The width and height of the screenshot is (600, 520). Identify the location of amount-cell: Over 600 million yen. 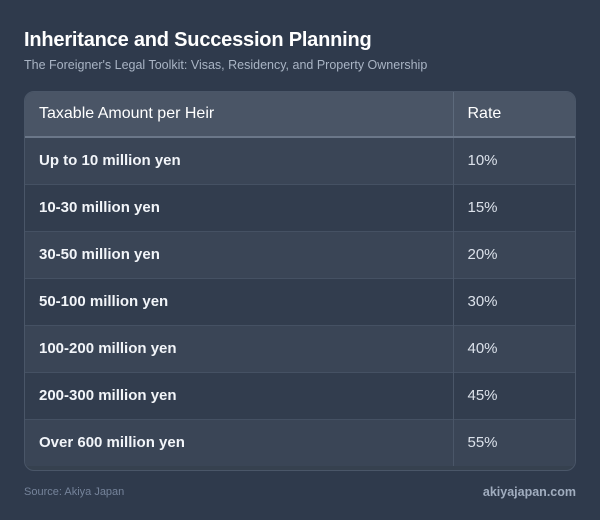
(239, 442).